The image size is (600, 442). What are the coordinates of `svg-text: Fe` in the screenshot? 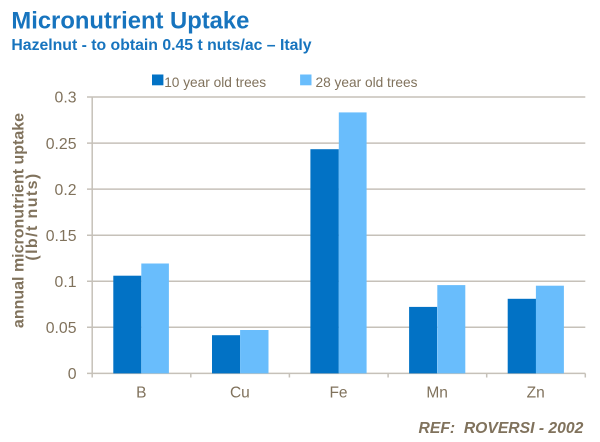 It's located at (338, 392).